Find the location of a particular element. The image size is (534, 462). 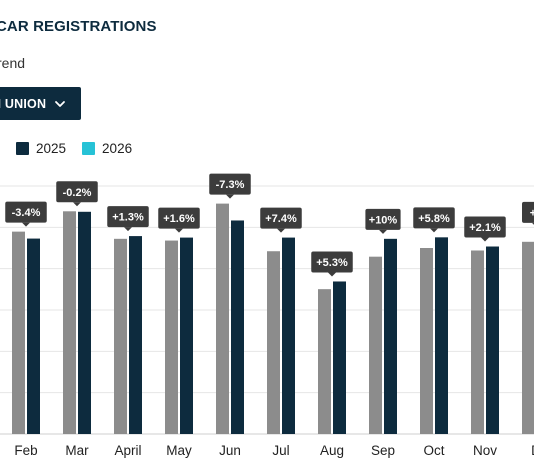

chevron-down-icon is located at coordinates (60, 103).